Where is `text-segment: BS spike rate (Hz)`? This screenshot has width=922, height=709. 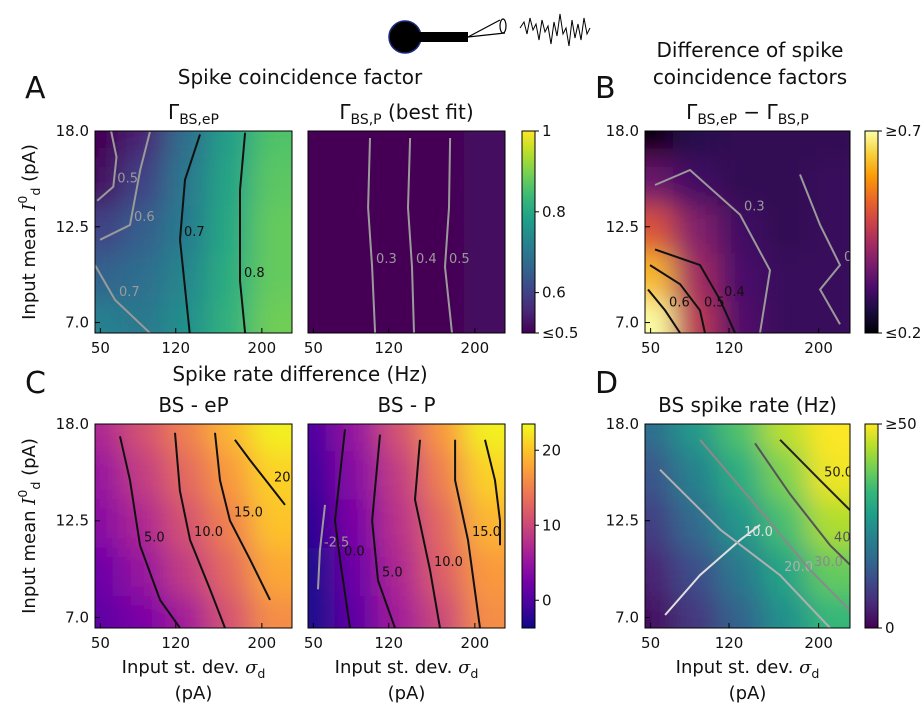 text-segment: BS spike rate (Hz) is located at coordinates (747, 405).